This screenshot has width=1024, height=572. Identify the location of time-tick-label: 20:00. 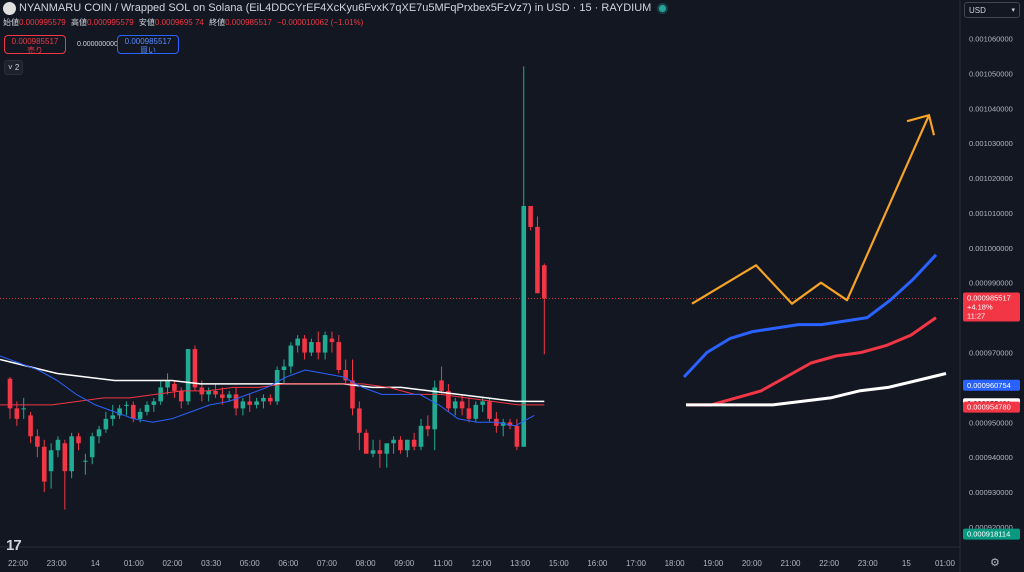
(752, 563).